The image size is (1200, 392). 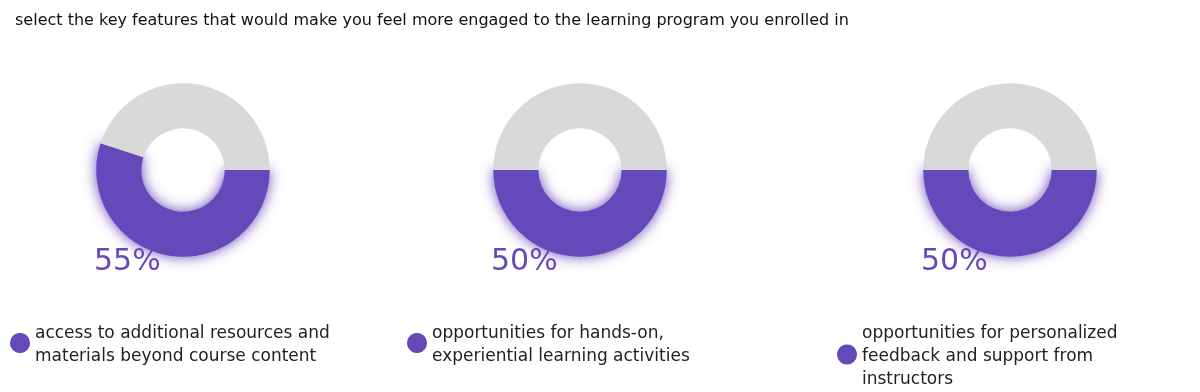 I want to click on data-label: 55%, so click(x=127, y=259).